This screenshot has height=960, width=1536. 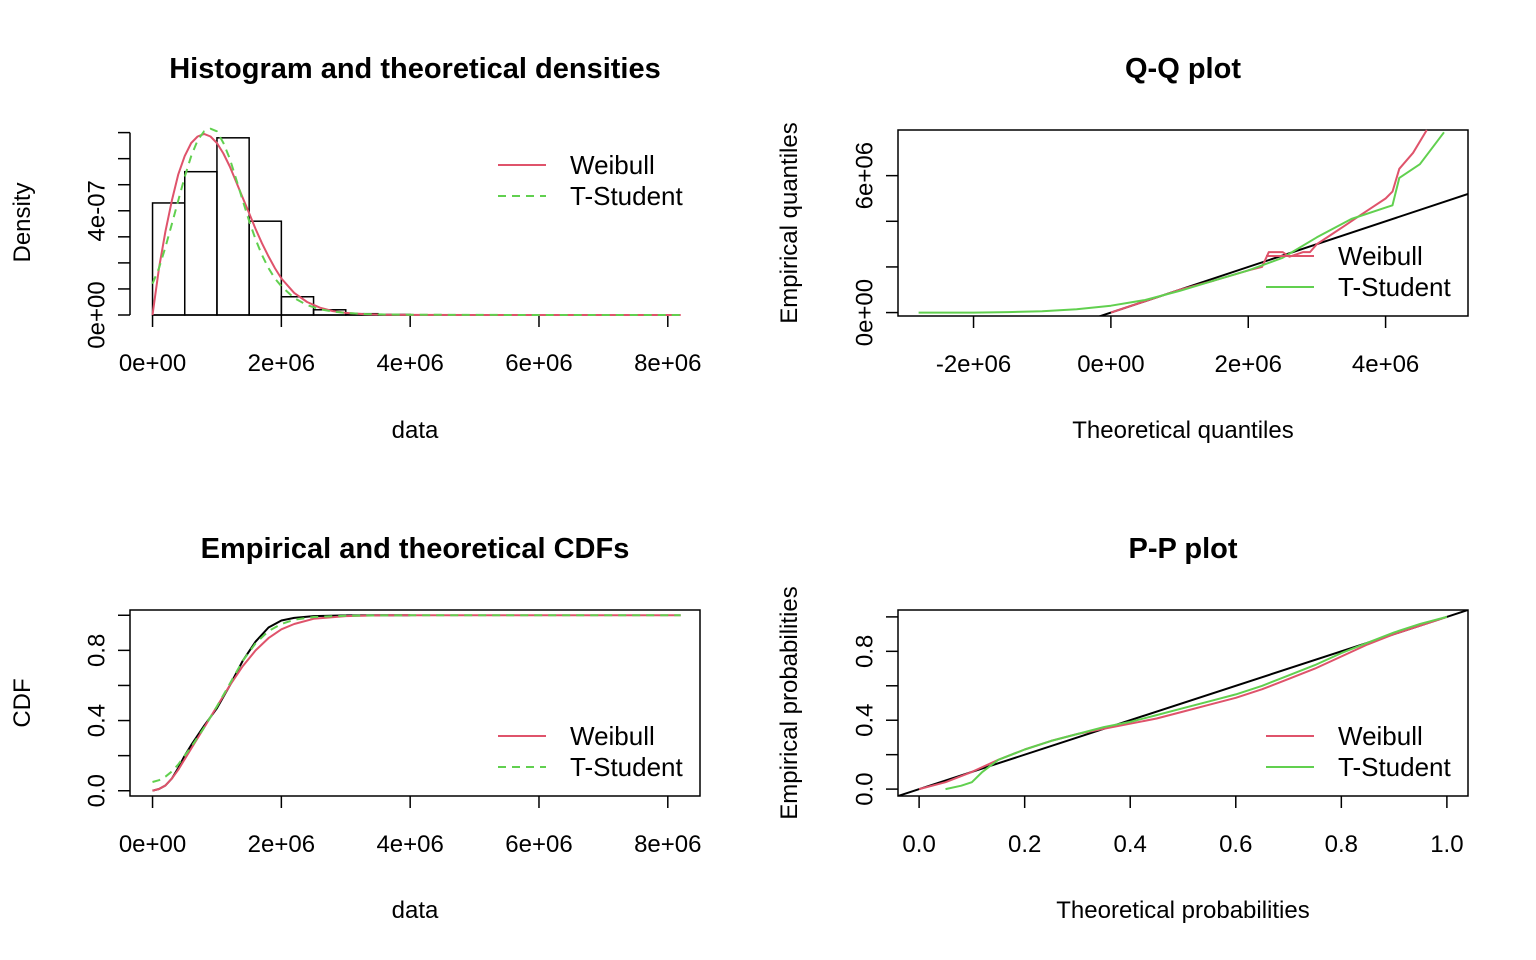 What do you see at coordinates (864, 175) in the screenshot?
I see `y-tick-label: 6e+06` at bounding box center [864, 175].